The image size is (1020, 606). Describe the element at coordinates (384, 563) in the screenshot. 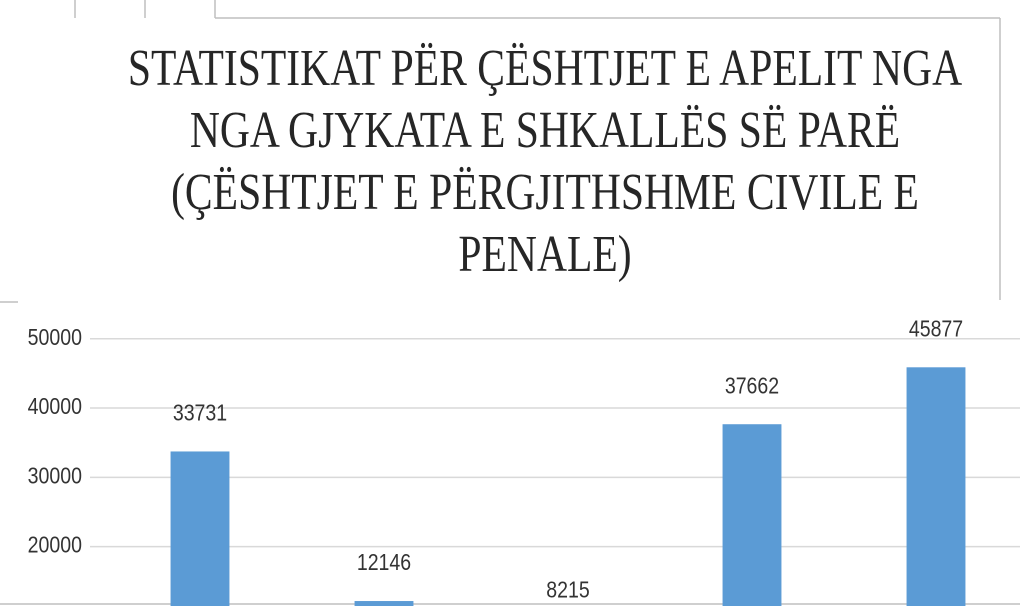

I see `data-label: 12146` at that location.